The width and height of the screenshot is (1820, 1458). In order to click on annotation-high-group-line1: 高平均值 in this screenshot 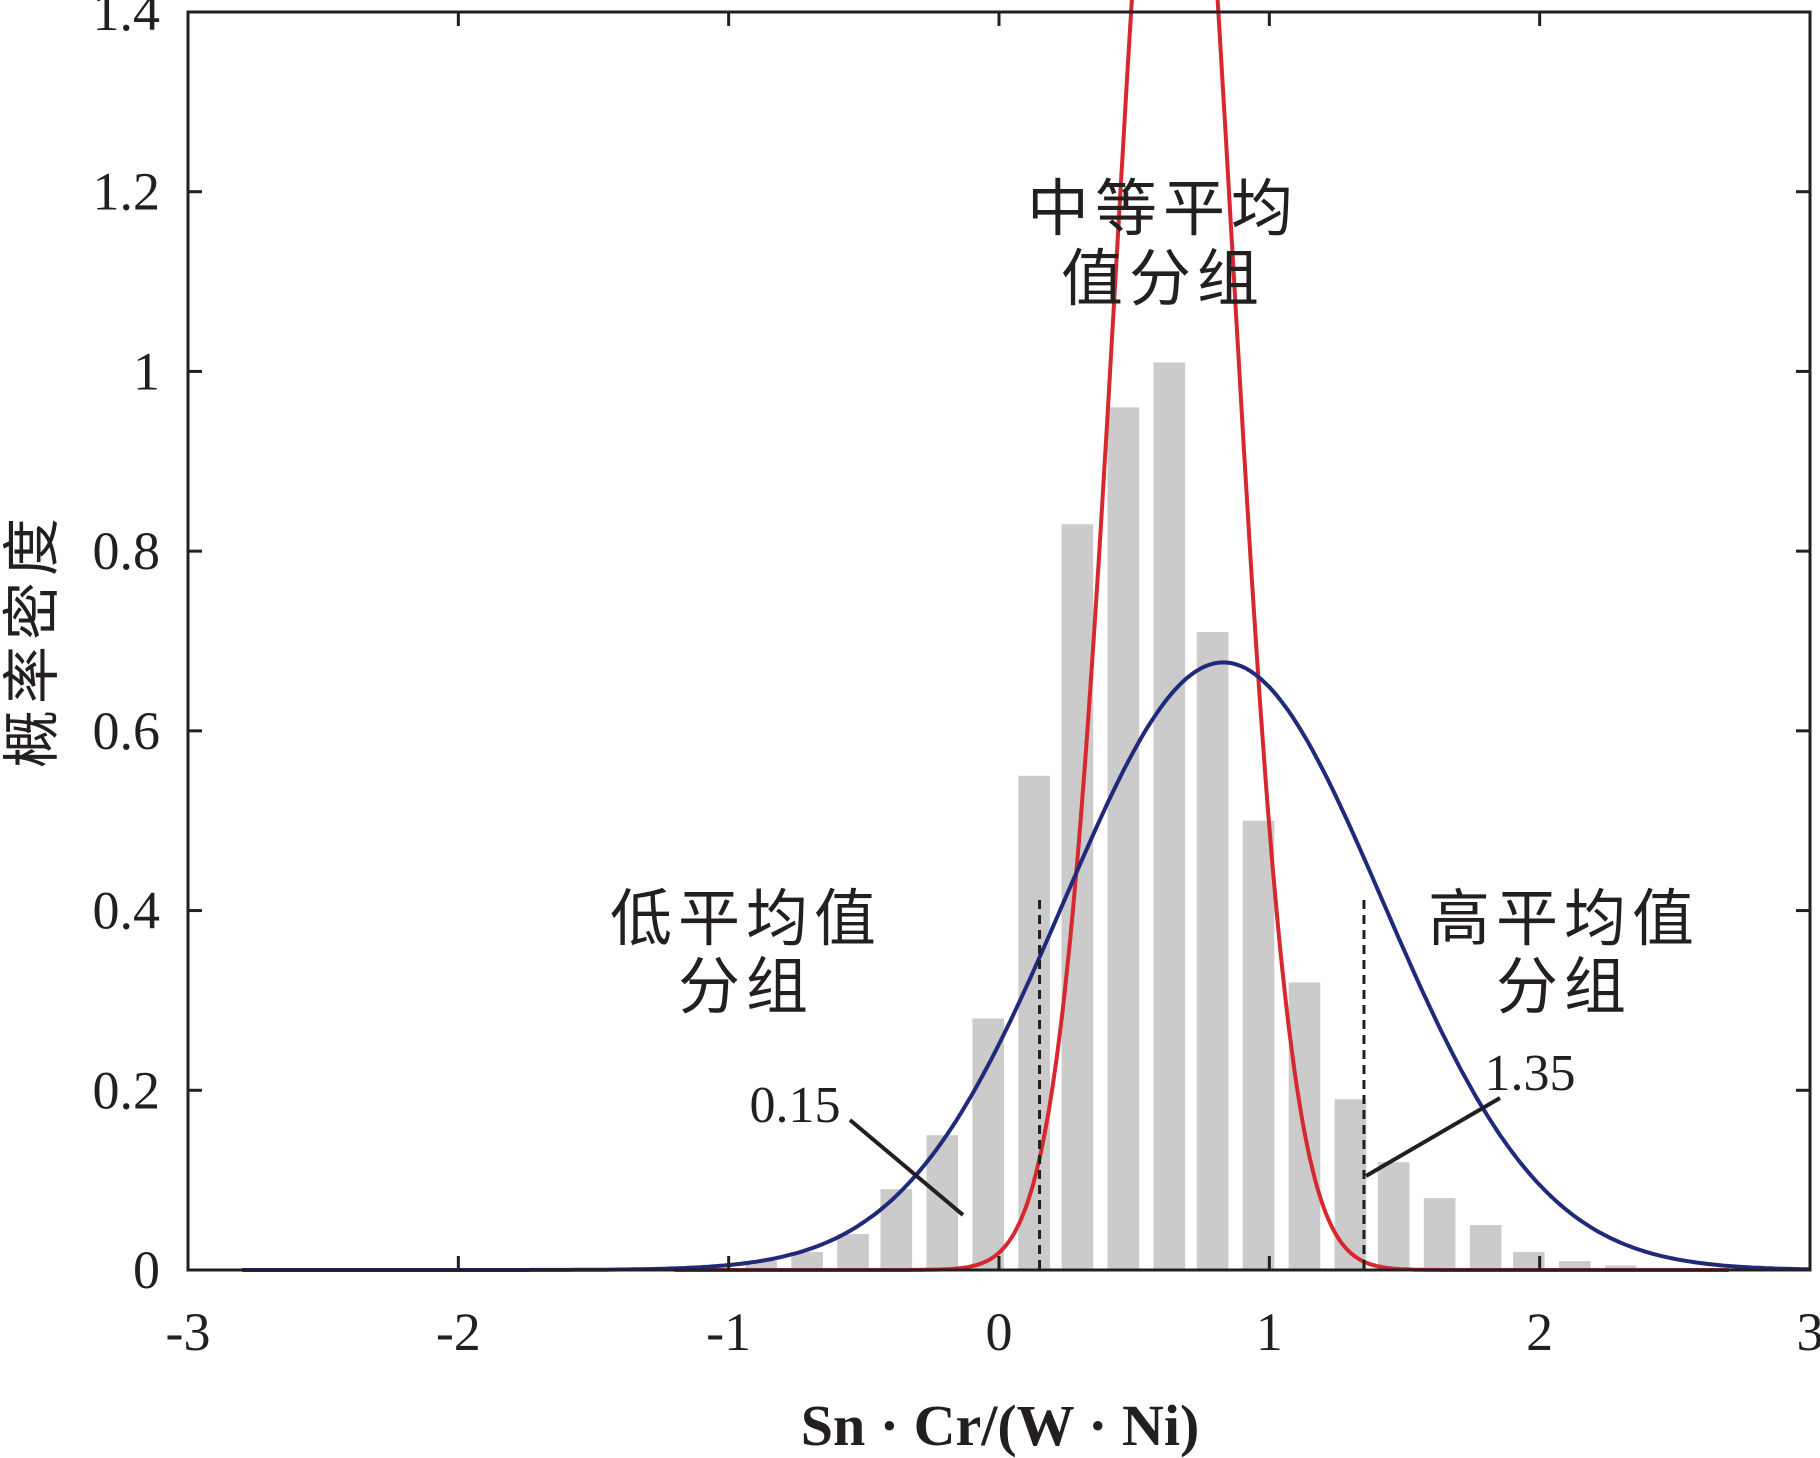, I will do `click(1564, 920)`.